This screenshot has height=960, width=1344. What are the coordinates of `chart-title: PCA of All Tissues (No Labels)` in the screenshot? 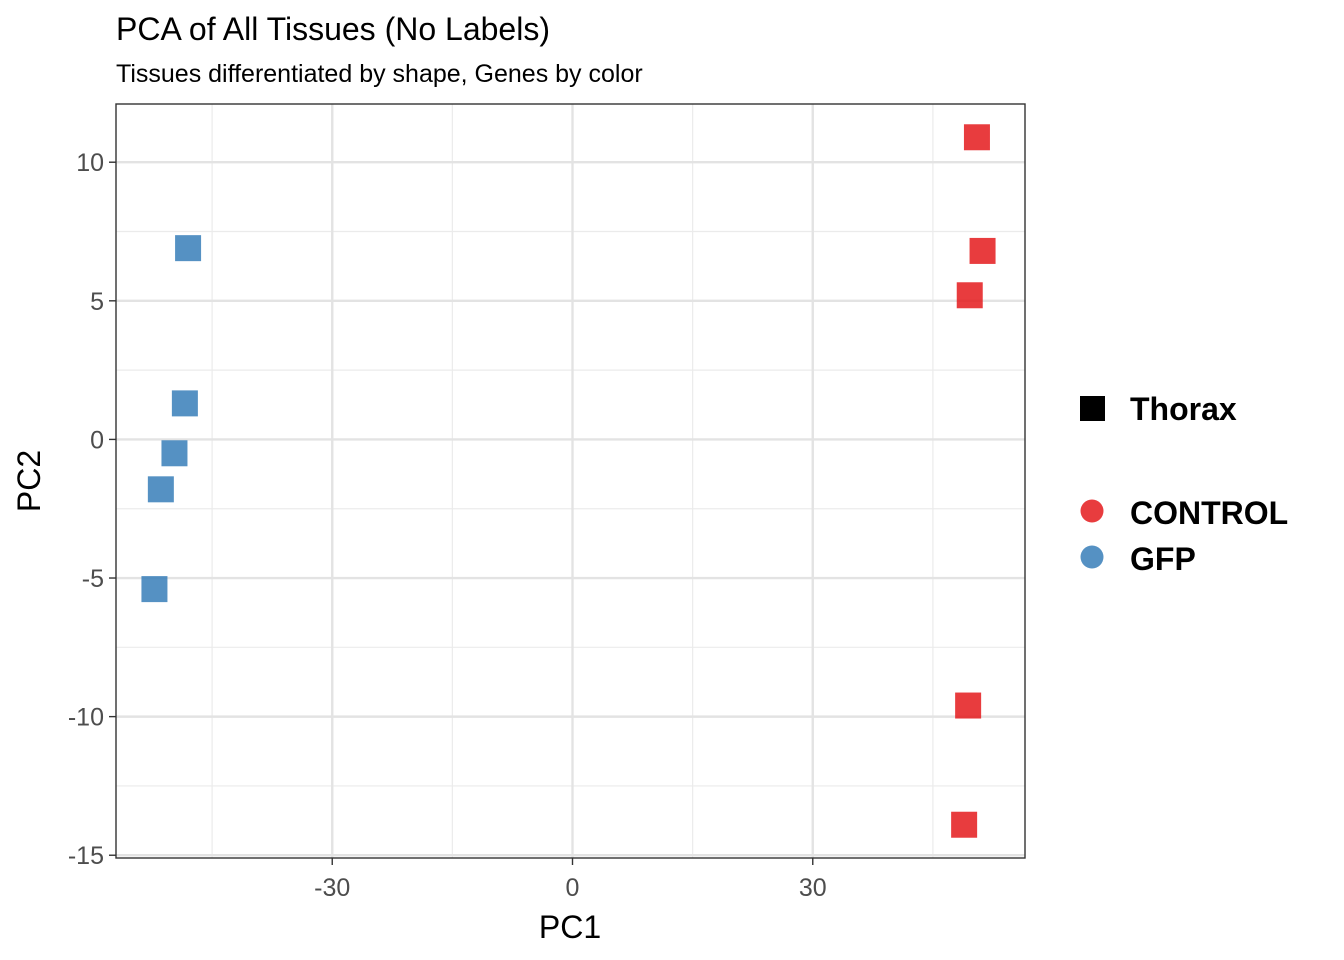 It's located at (333, 29).